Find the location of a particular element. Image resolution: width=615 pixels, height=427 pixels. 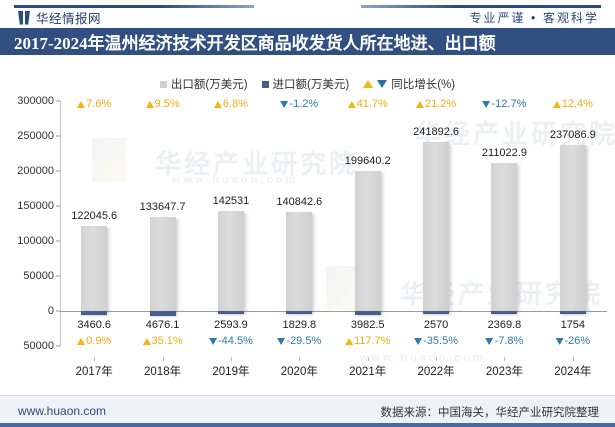

growth-marker-import: -7.8% is located at coordinates (504, 341).